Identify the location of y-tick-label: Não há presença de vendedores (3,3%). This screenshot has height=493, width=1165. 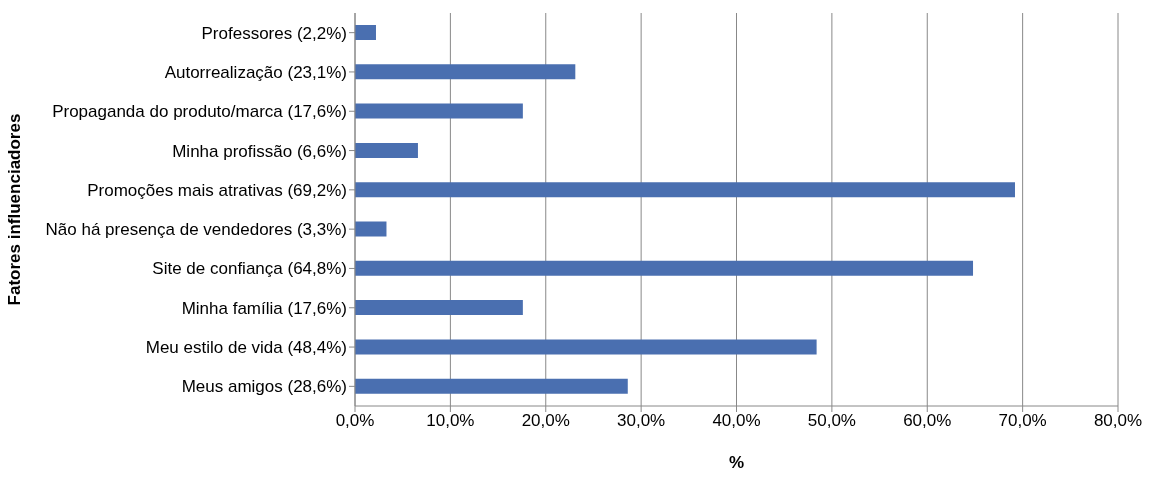
(196, 230).